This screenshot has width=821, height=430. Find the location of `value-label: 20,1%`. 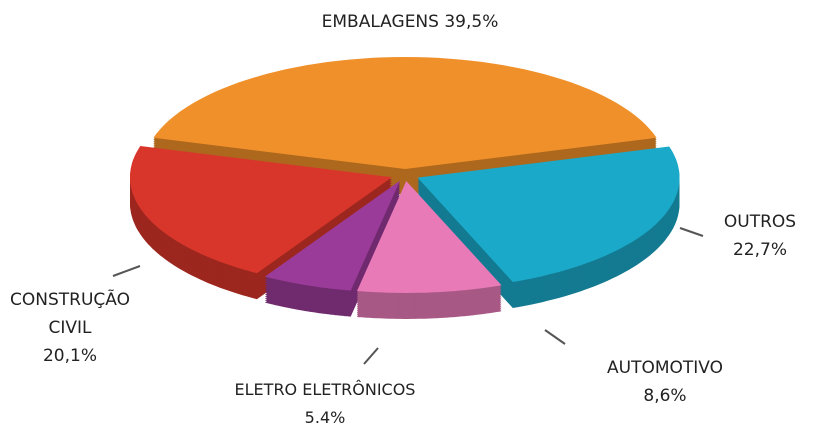

value-label: 20,1% is located at coordinates (69, 356).